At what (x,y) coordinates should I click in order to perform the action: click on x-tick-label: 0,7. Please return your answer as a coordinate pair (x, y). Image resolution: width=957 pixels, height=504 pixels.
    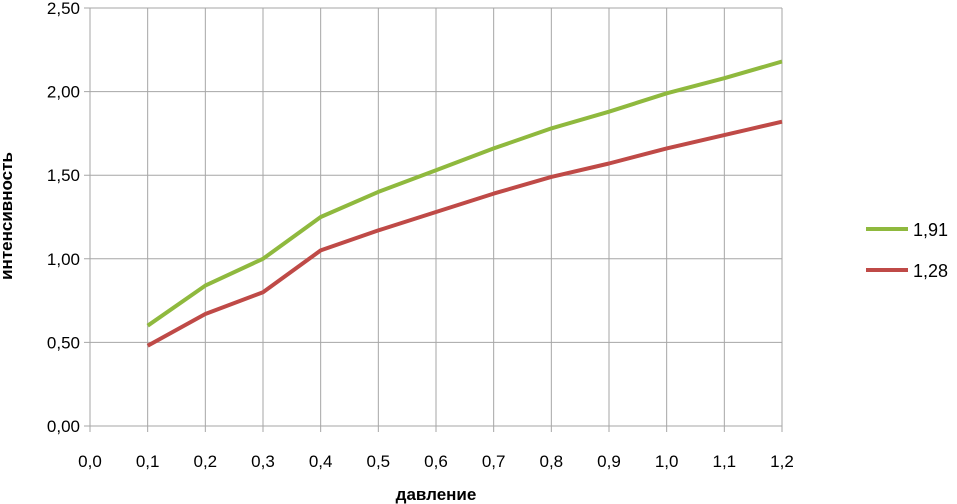
    Looking at the image, I should click on (494, 461).